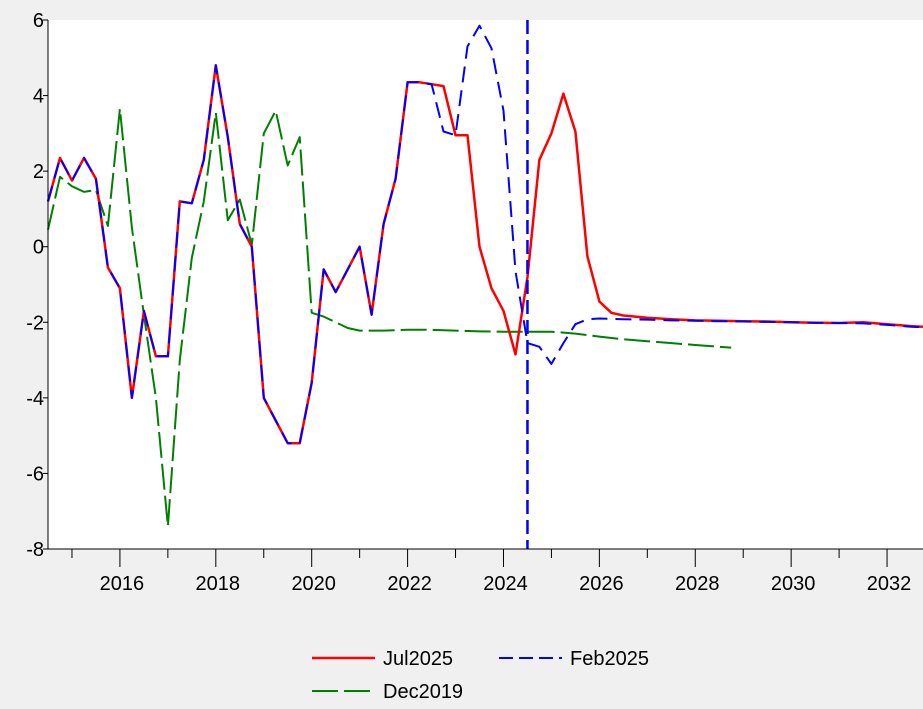 Image resolution: width=923 pixels, height=709 pixels. Describe the element at coordinates (889, 584) in the screenshot. I see `x-tick-label: 2032` at that location.